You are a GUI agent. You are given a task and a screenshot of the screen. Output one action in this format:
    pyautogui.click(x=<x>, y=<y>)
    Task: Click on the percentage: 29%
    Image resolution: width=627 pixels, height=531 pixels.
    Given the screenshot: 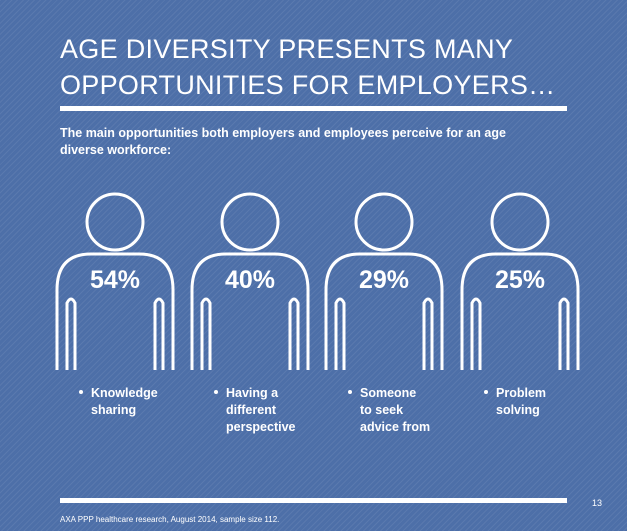 What is the action you would take?
    pyautogui.click(x=384, y=280)
    